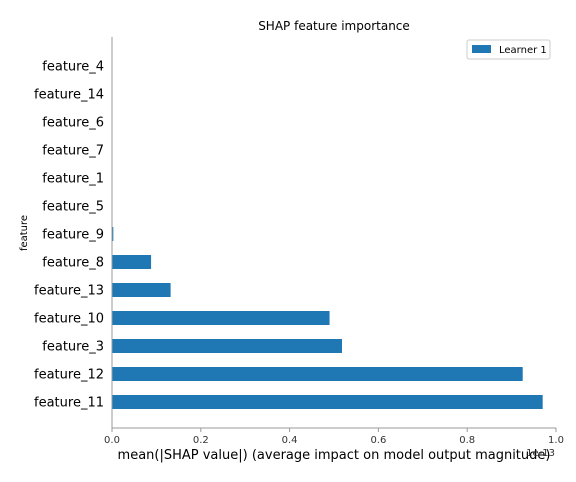  Describe the element at coordinates (523, 50) in the screenshot. I see `legend-label: Learner 1` at that location.